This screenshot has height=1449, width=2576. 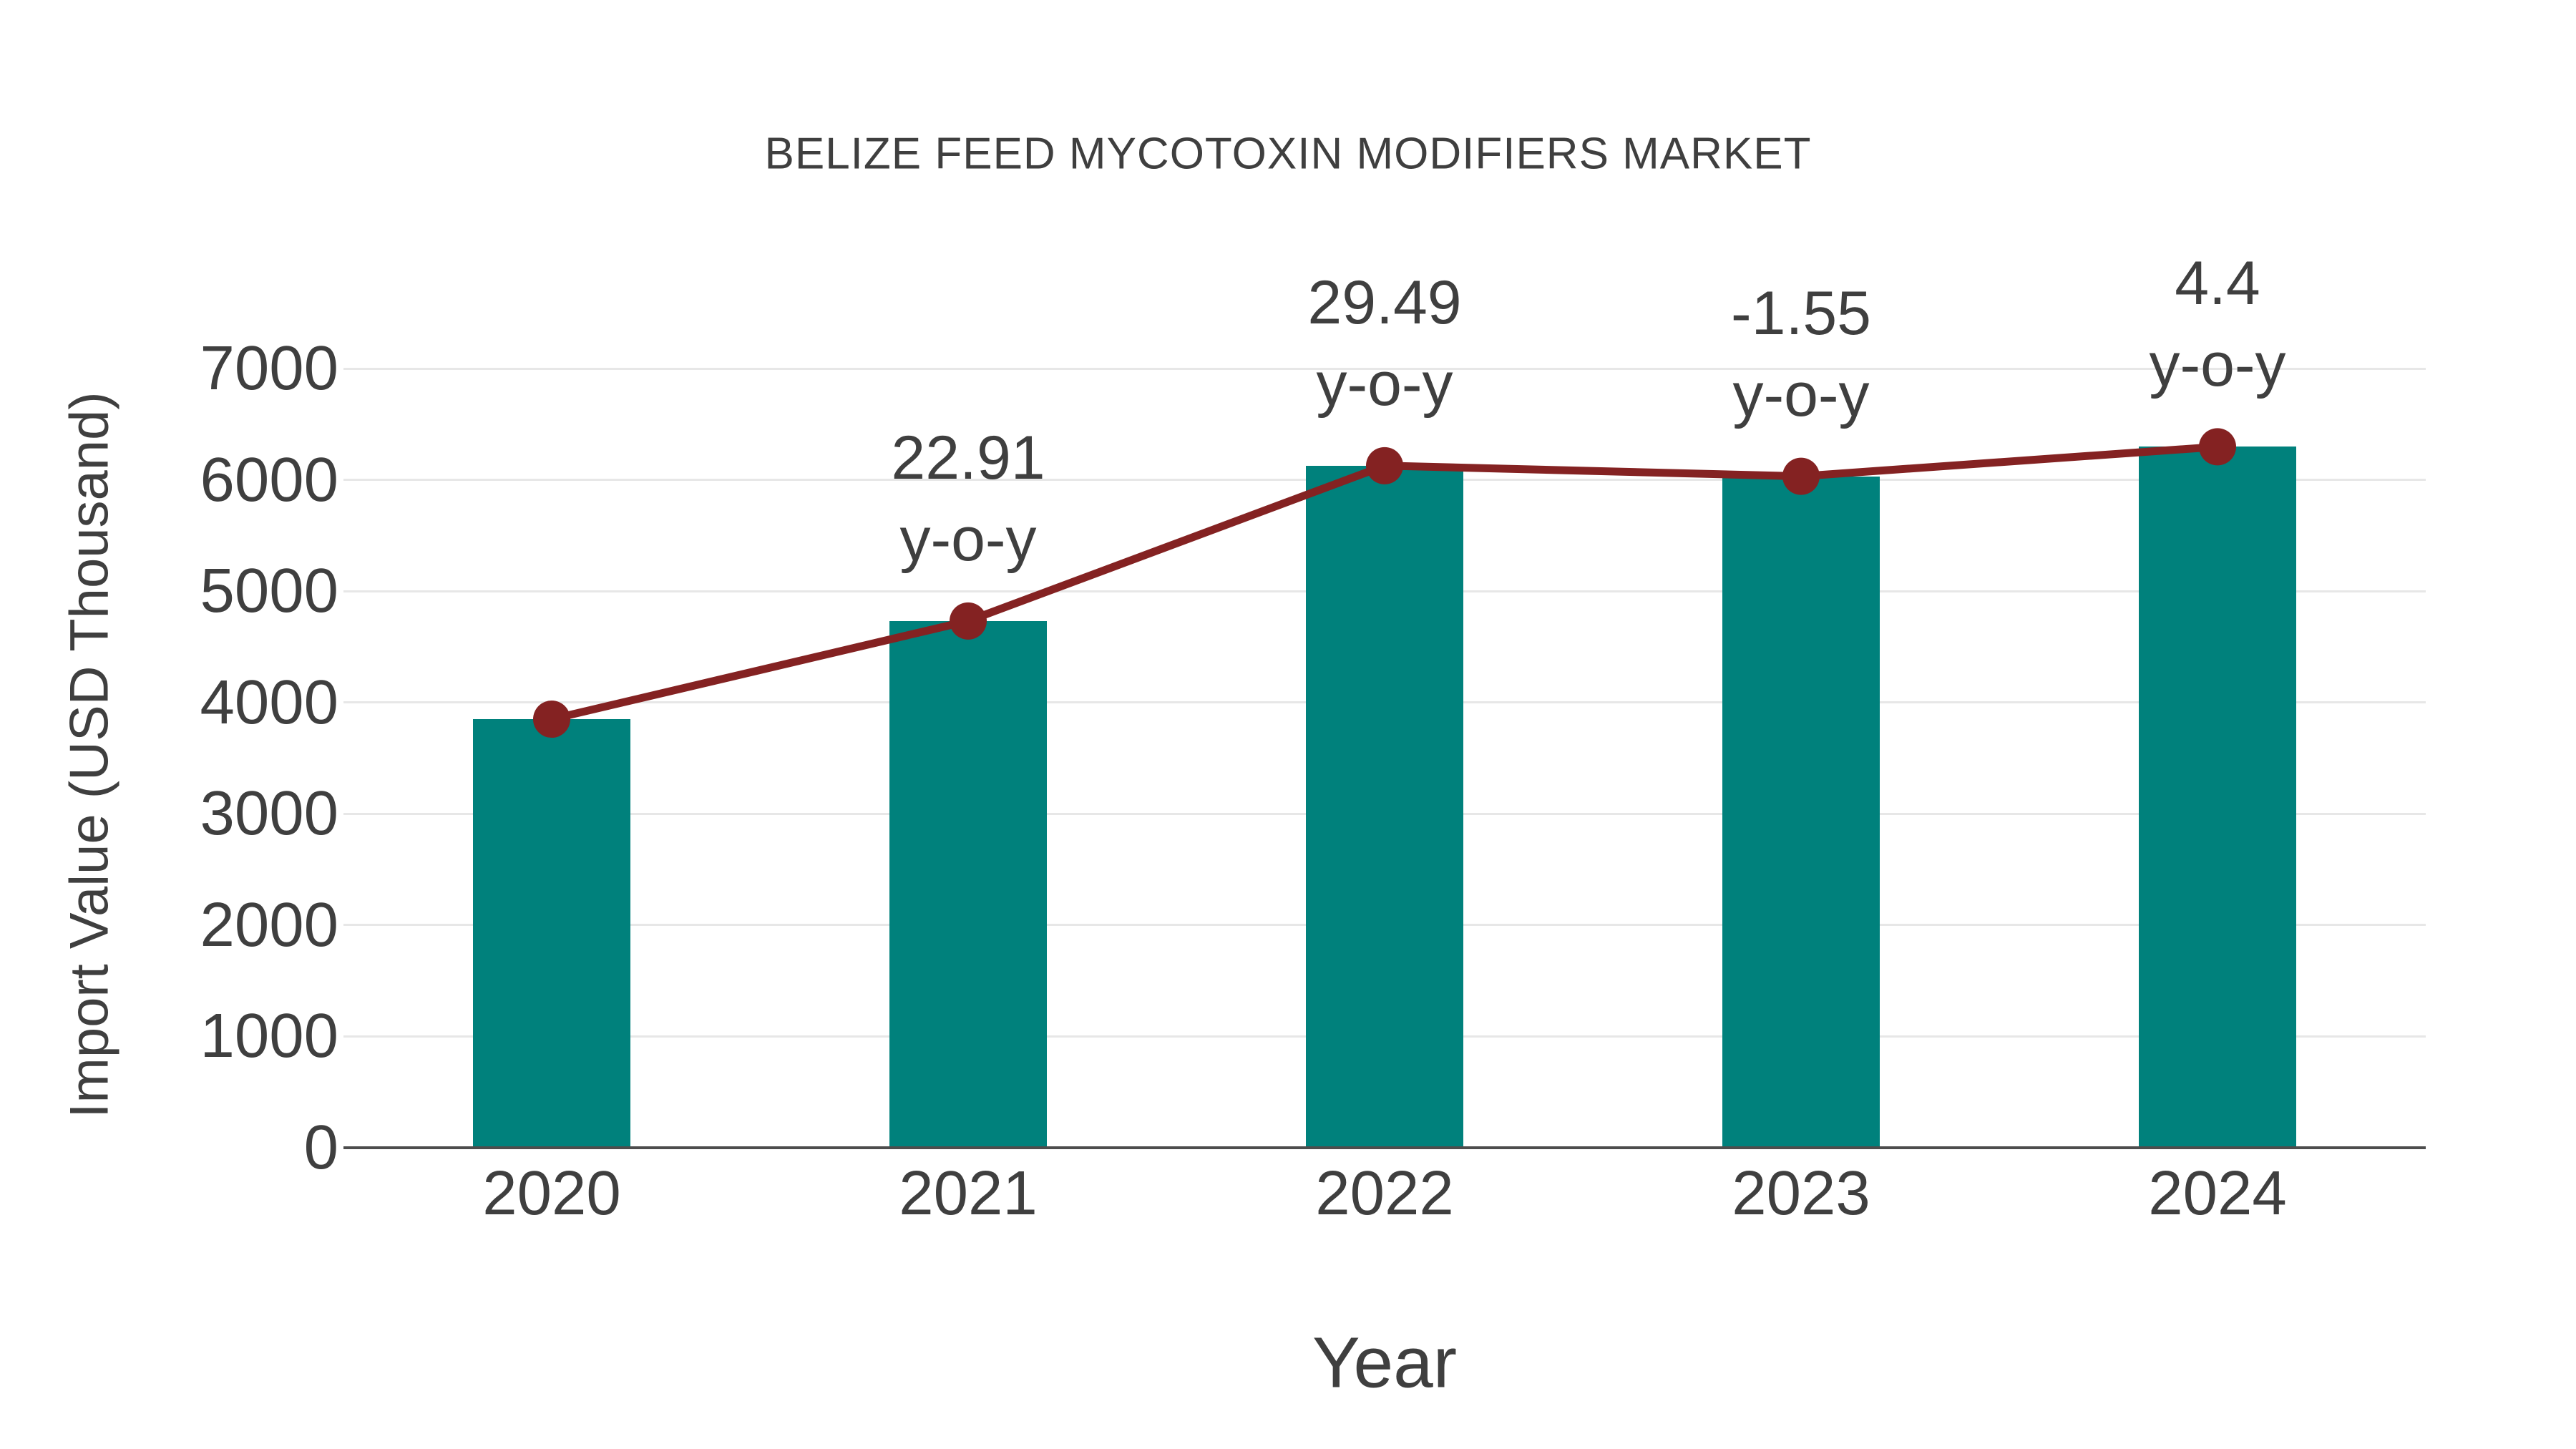 What do you see at coordinates (968, 621) in the screenshot?
I see `trend-marker-2021` at bounding box center [968, 621].